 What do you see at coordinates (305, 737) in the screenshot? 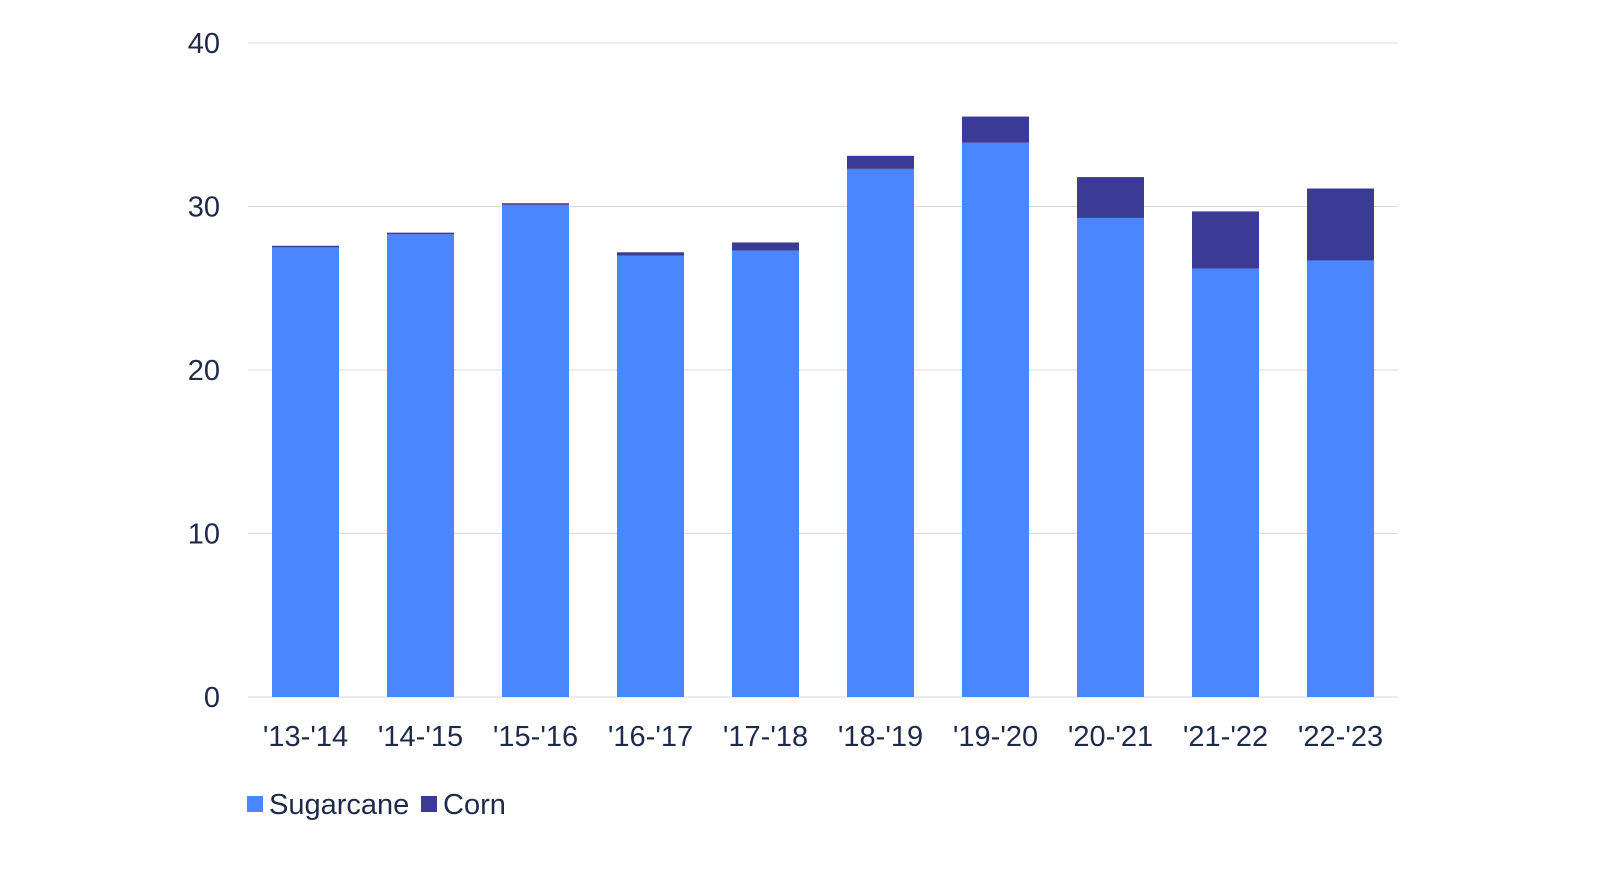
I see `x-tick-label: '13-'14` at bounding box center [305, 737].